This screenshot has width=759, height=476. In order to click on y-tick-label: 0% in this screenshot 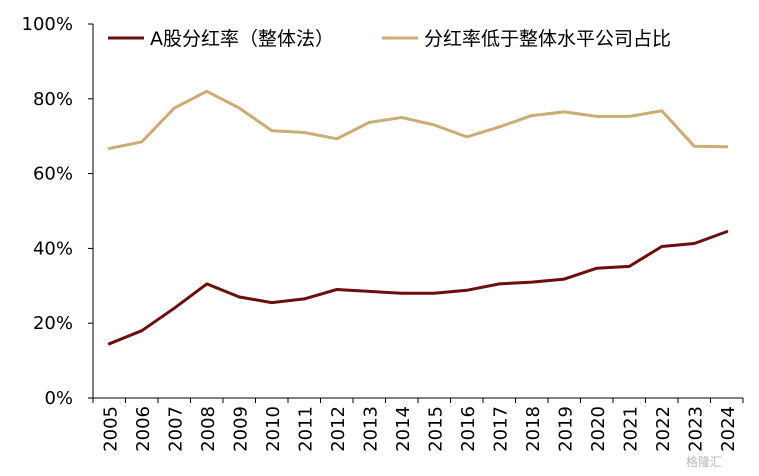, I will do `click(58, 398)`.